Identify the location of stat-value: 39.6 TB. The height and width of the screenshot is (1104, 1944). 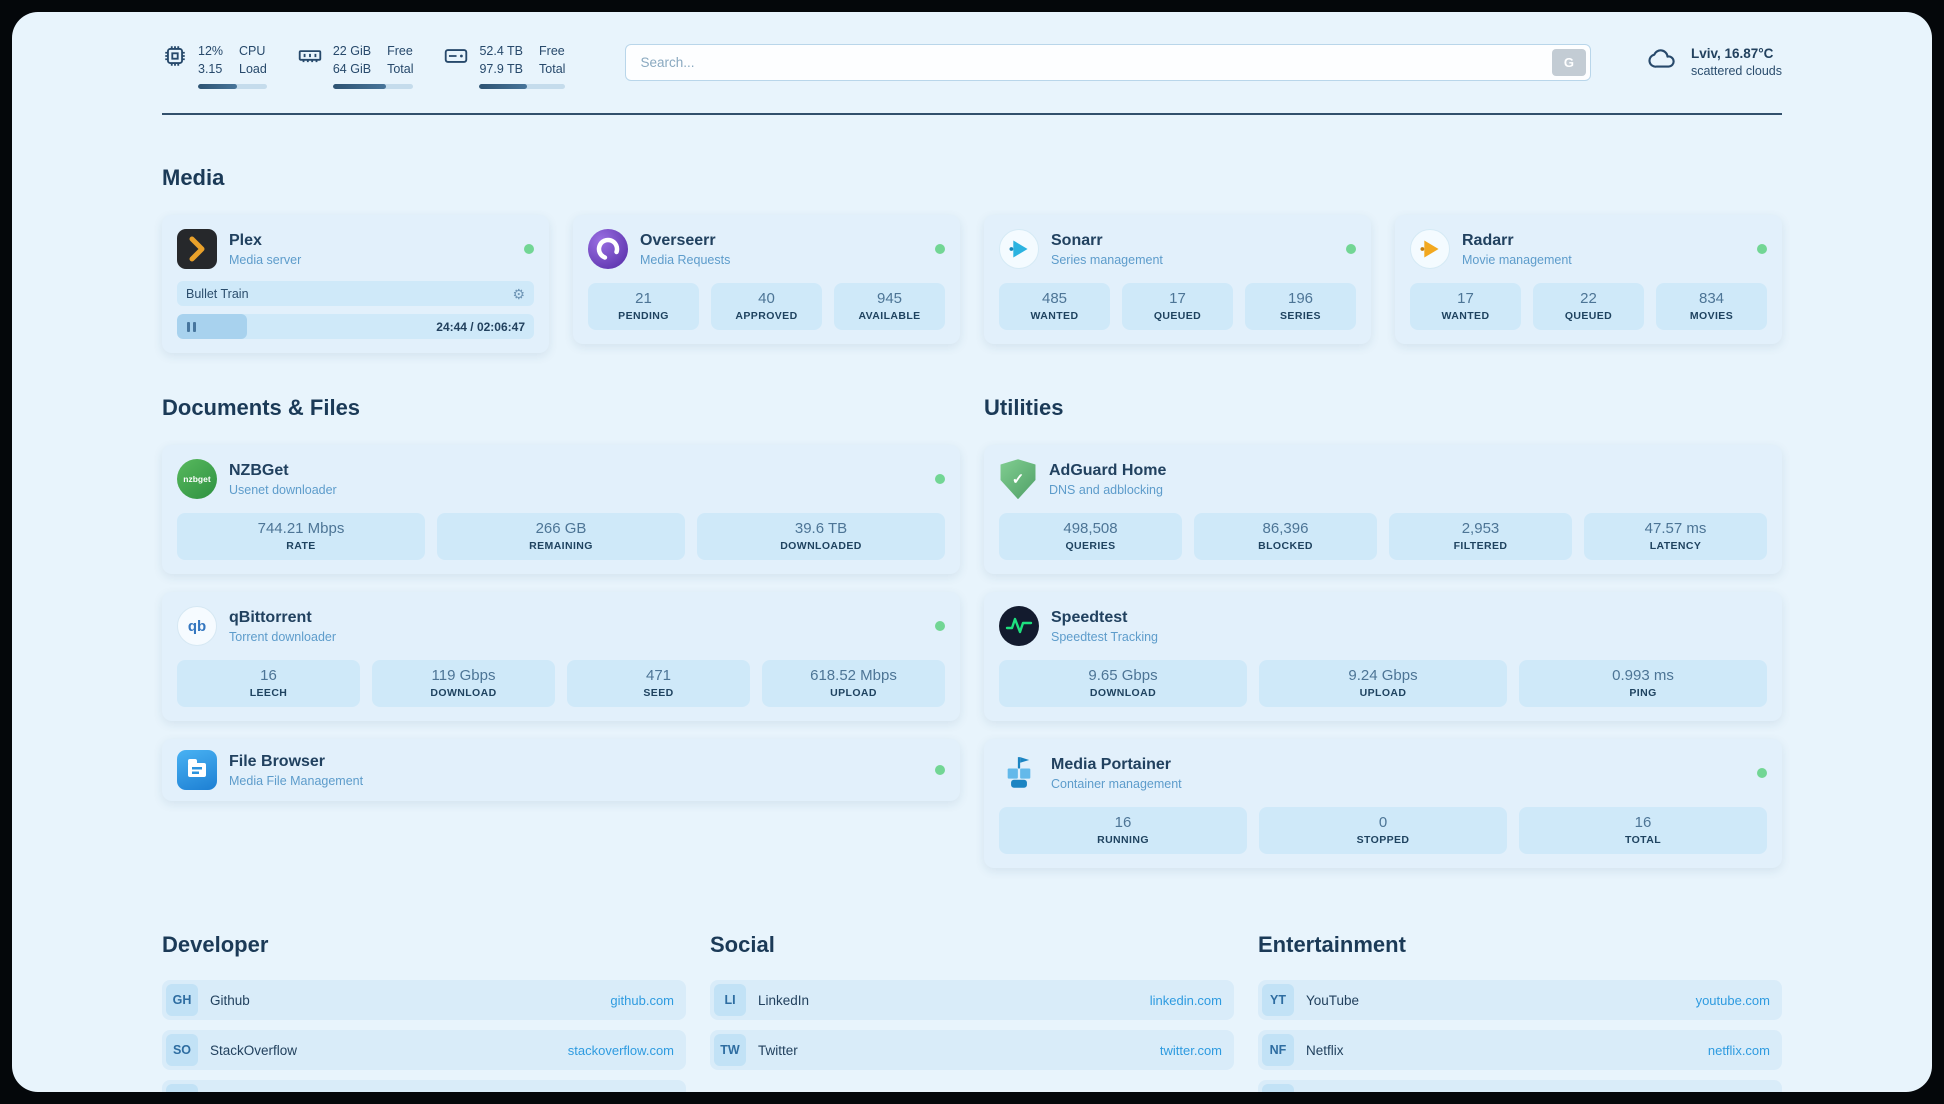
(821, 529).